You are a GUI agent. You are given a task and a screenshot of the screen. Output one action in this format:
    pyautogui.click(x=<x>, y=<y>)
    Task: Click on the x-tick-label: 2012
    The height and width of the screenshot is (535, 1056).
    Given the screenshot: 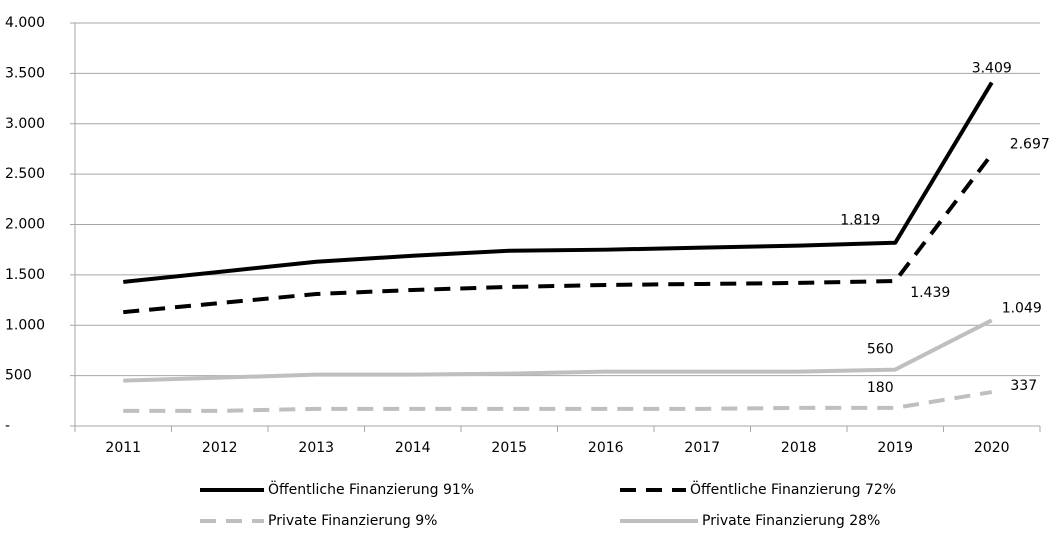 What is the action you would take?
    pyautogui.click(x=220, y=448)
    